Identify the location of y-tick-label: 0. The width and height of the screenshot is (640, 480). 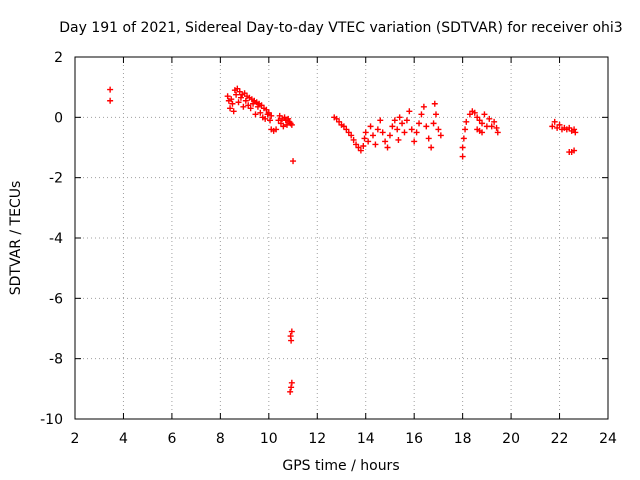
(58, 118).